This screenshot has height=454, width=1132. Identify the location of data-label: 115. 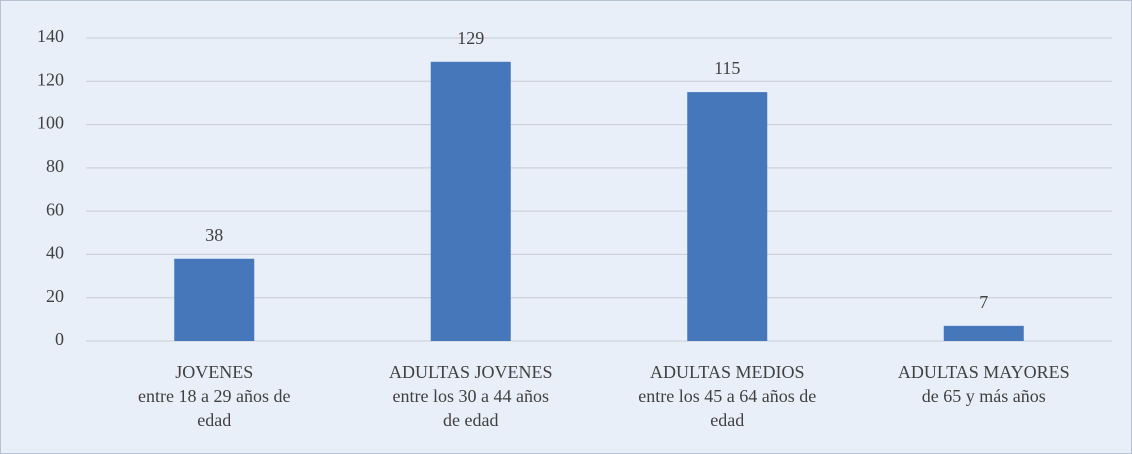
(727, 68).